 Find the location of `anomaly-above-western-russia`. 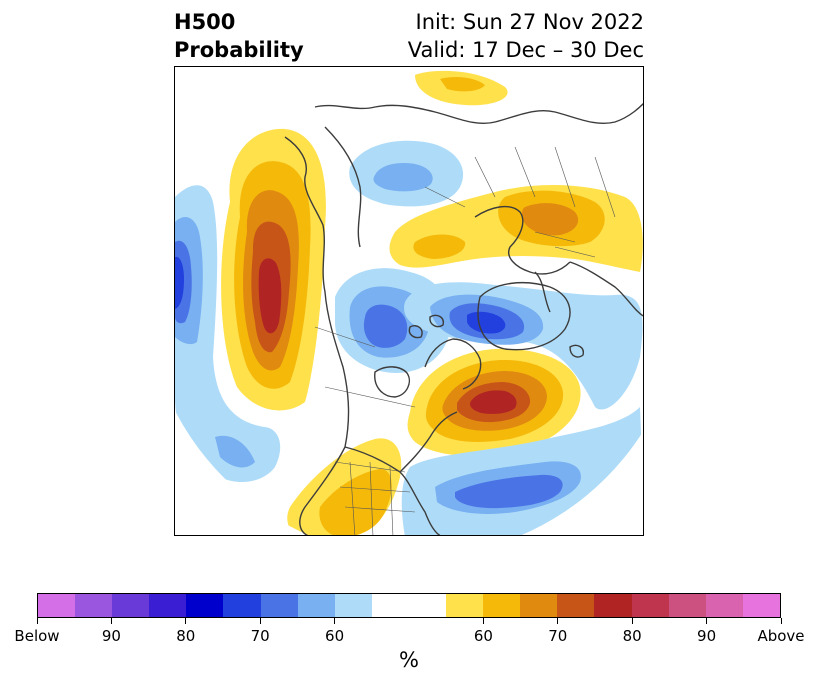

anomaly-above-western-russia is located at coordinates (516, 171).